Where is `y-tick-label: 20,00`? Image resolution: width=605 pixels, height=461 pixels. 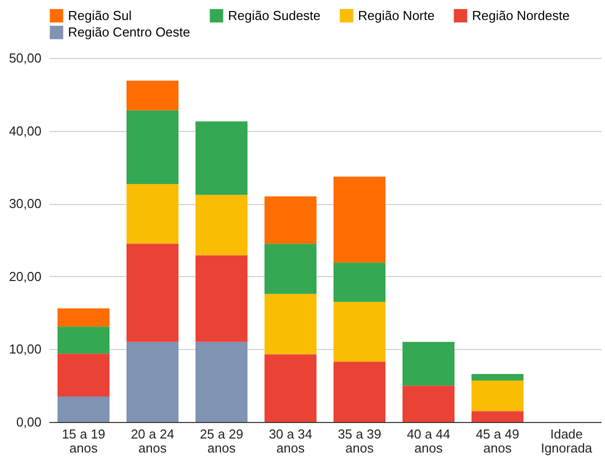
y-tick-label: 20,00 is located at coordinates (25, 276).